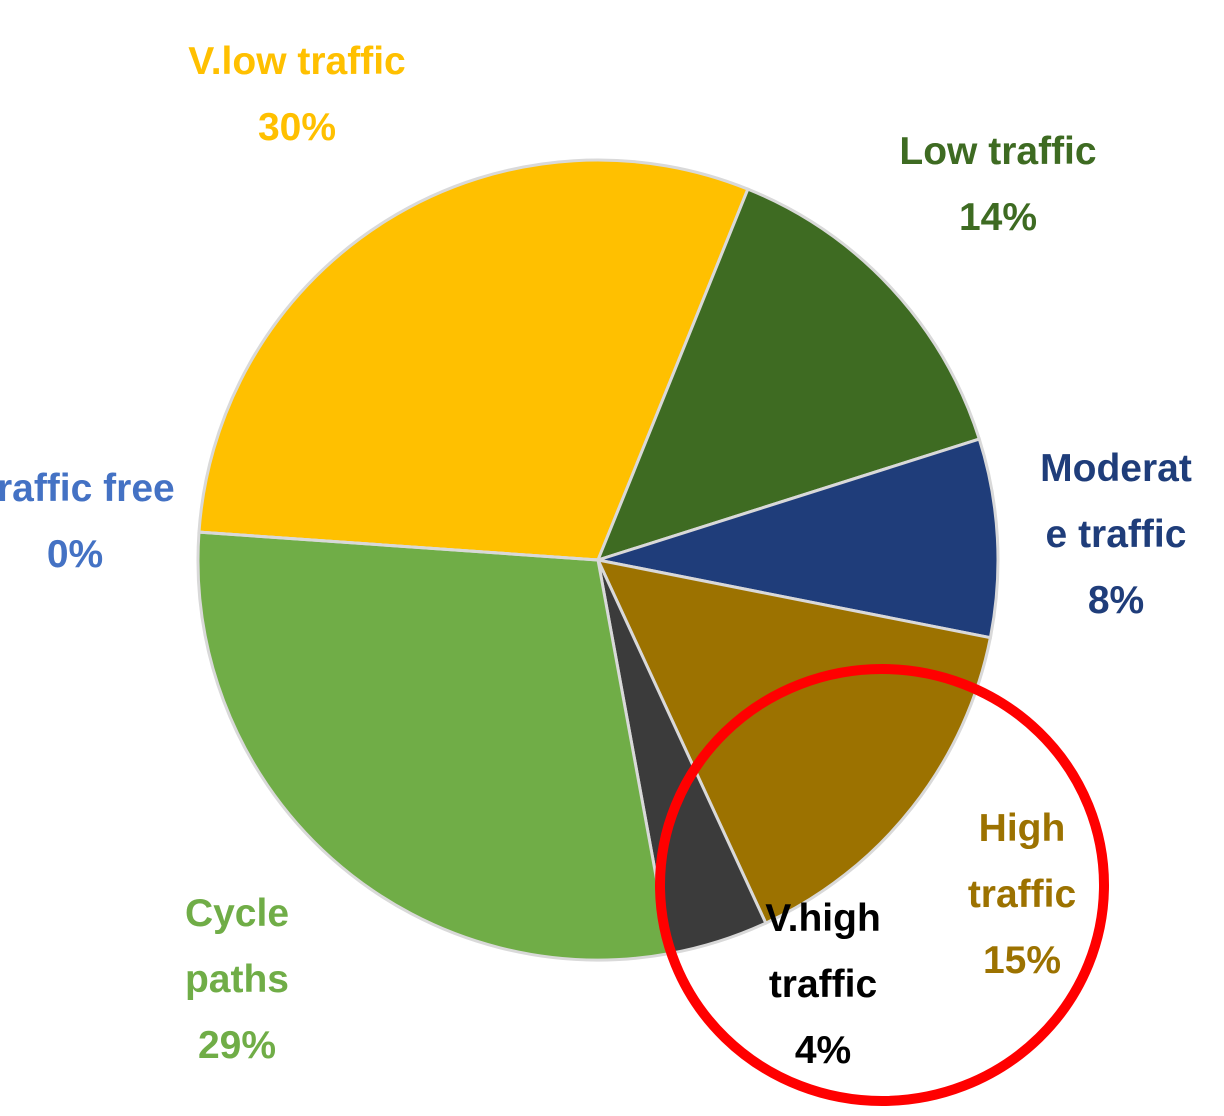 This screenshot has height=1116, width=1224. I want to click on slice-label: High traffic 15%, so click(1022, 895).